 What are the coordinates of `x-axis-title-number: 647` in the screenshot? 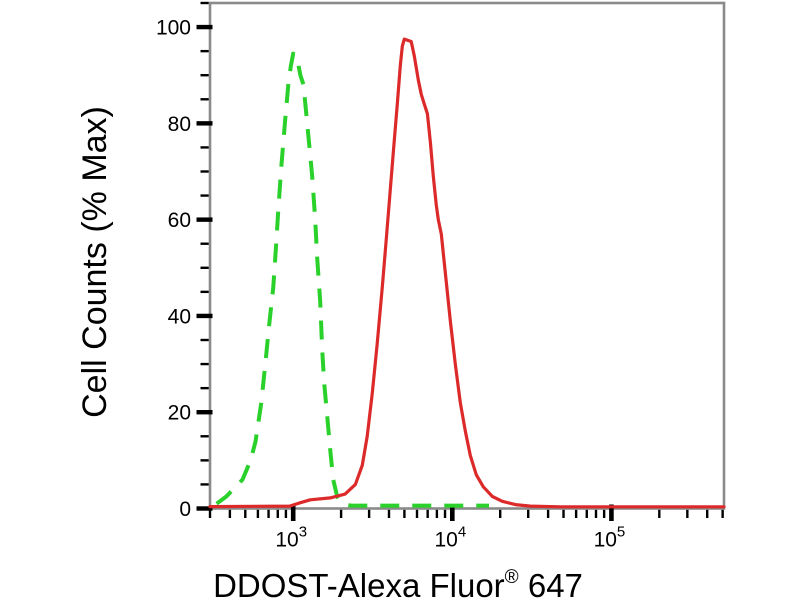 It's located at (550, 583).